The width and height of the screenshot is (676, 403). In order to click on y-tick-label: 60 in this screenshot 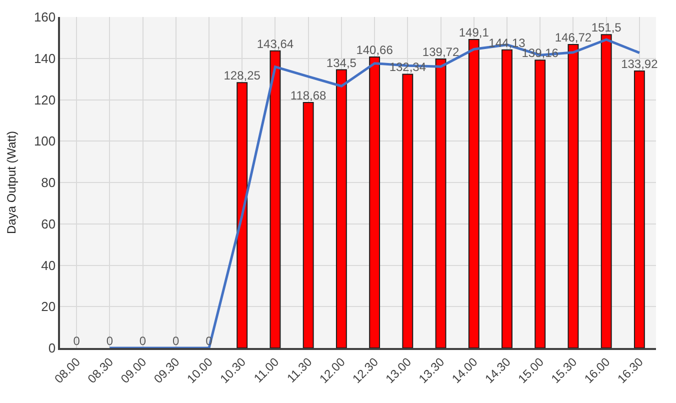, I will do `click(48, 224)`.